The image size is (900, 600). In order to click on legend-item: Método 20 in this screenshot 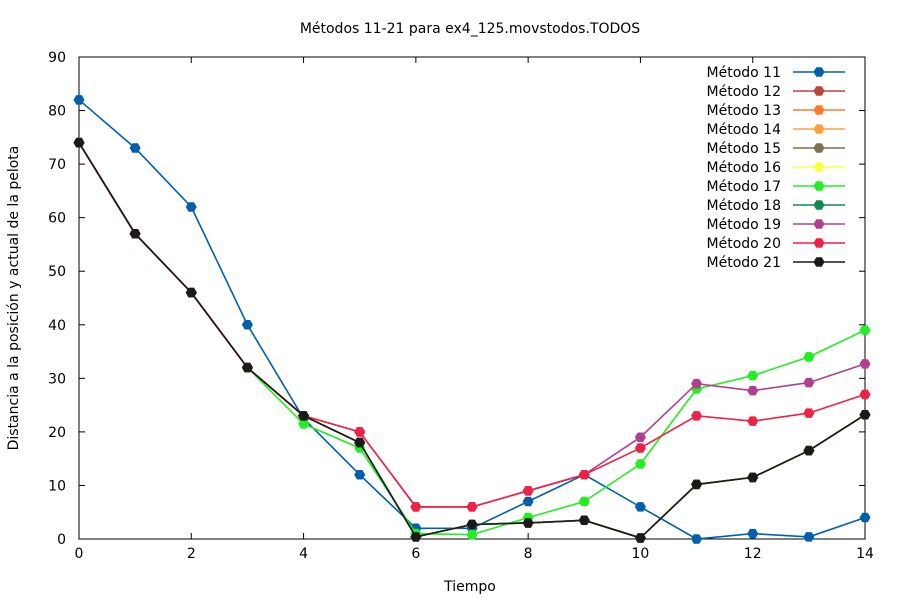, I will do `click(776, 244)`.